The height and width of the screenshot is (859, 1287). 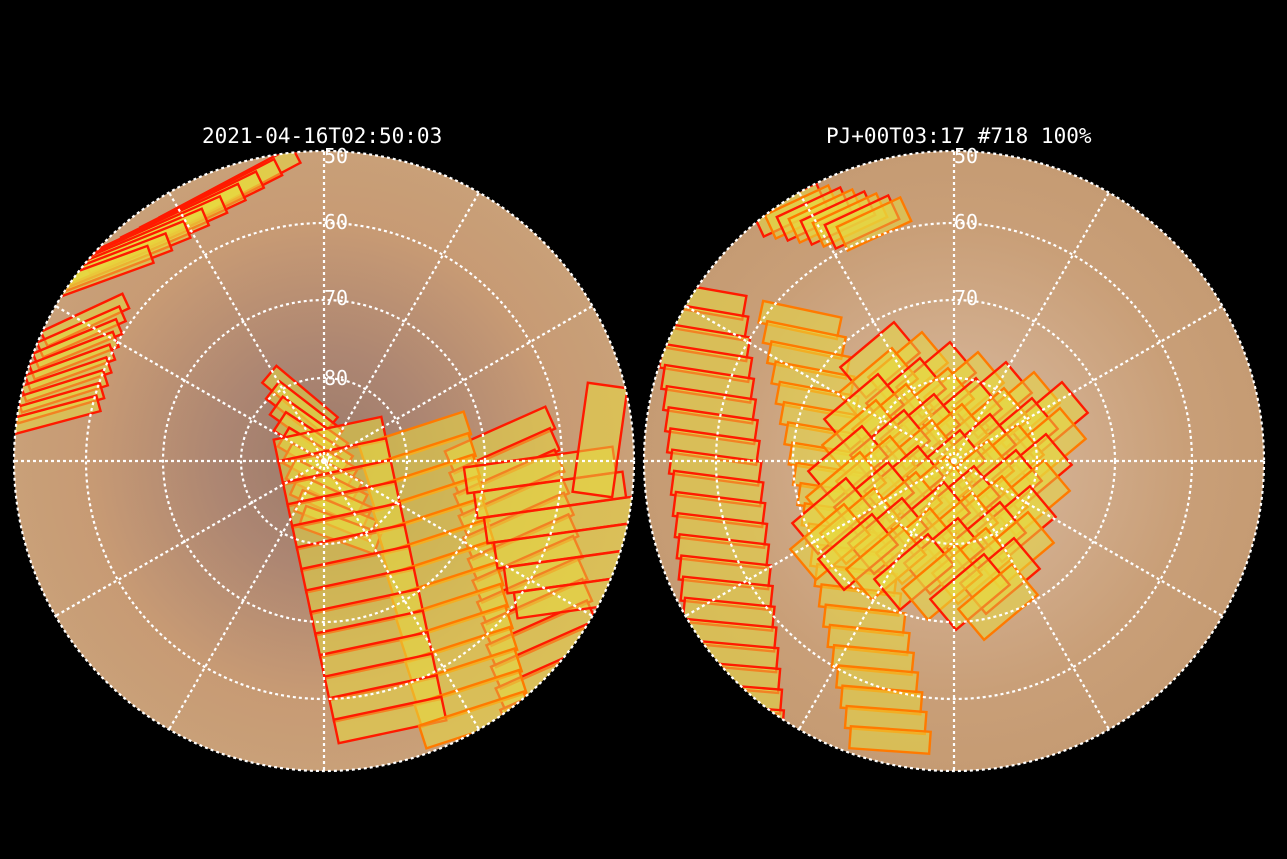 What do you see at coordinates (966, 156) in the screenshot?
I see `right-lat-label-50: 50` at bounding box center [966, 156].